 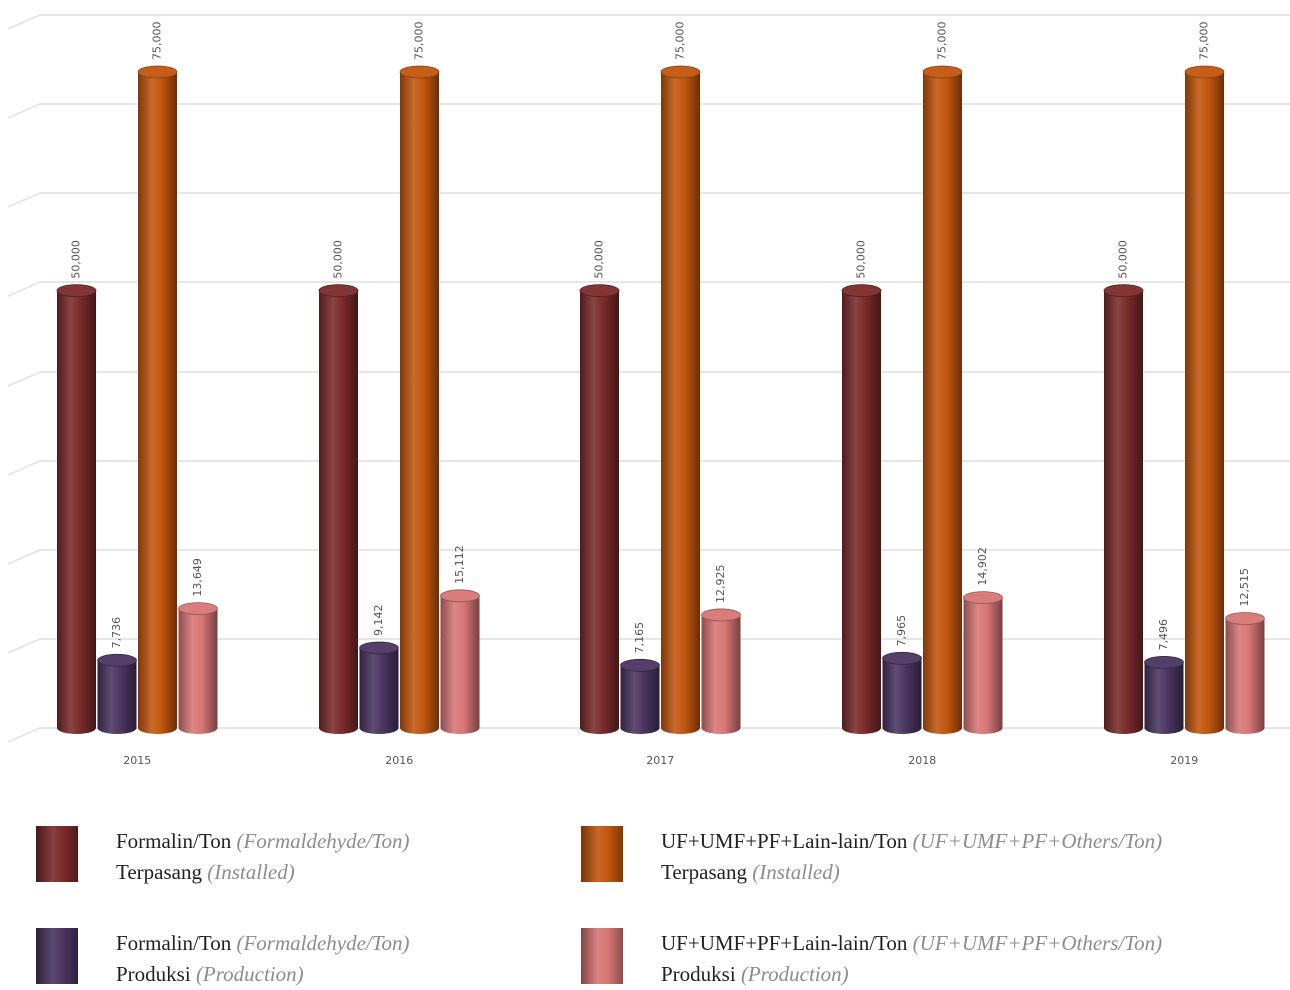 I want to click on data-label: 12,925, so click(x=720, y=583).